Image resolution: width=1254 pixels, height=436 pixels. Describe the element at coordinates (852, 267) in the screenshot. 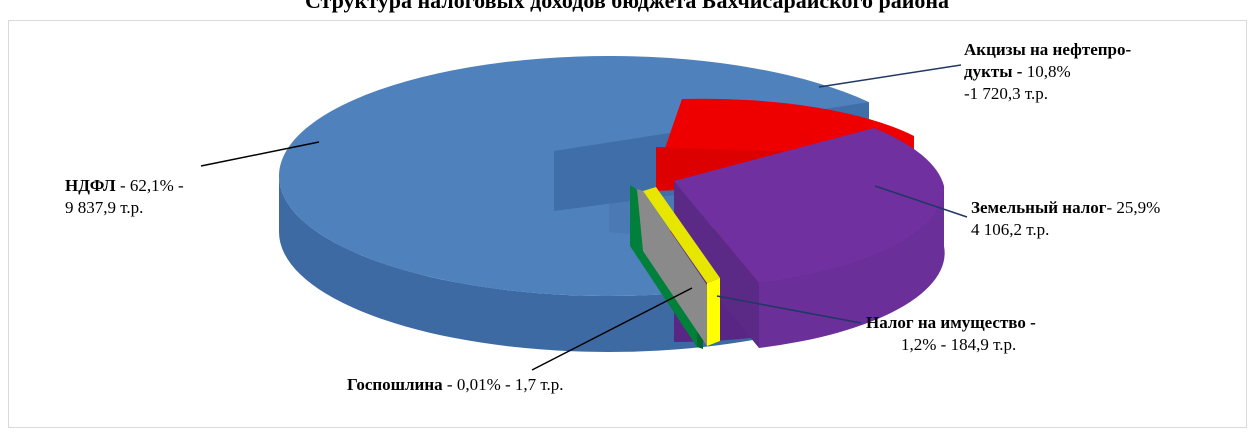

I see `slice-zemelny-wall` at that location.